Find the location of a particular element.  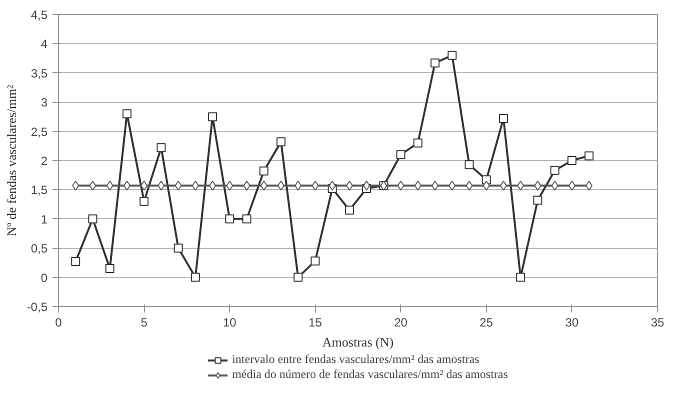

x-tick-label: 0 is located at coordinates (58, 323).